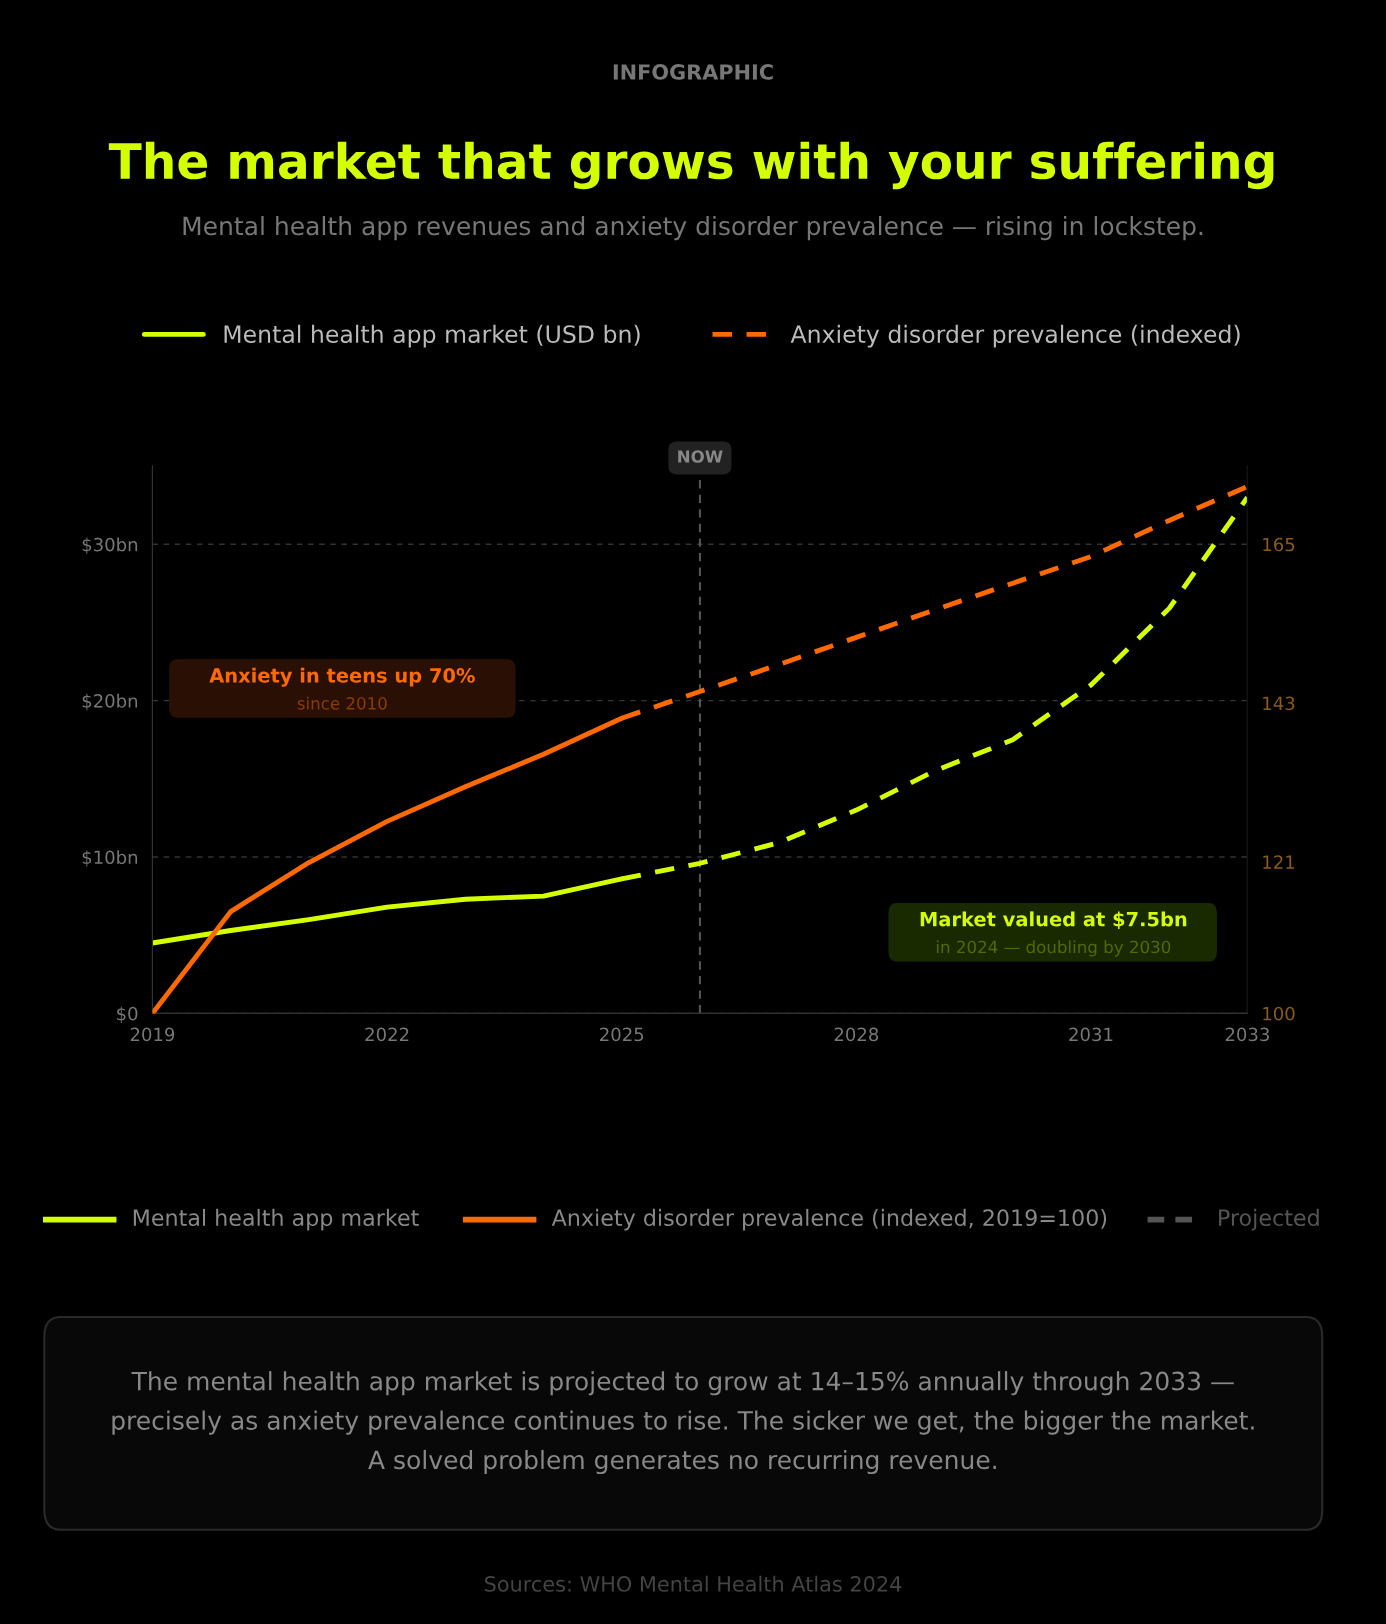 The image size is (1386, 1624). I want to click on legend-label: Anxiety disorder prevalence (indexed), so click(1015, 336).